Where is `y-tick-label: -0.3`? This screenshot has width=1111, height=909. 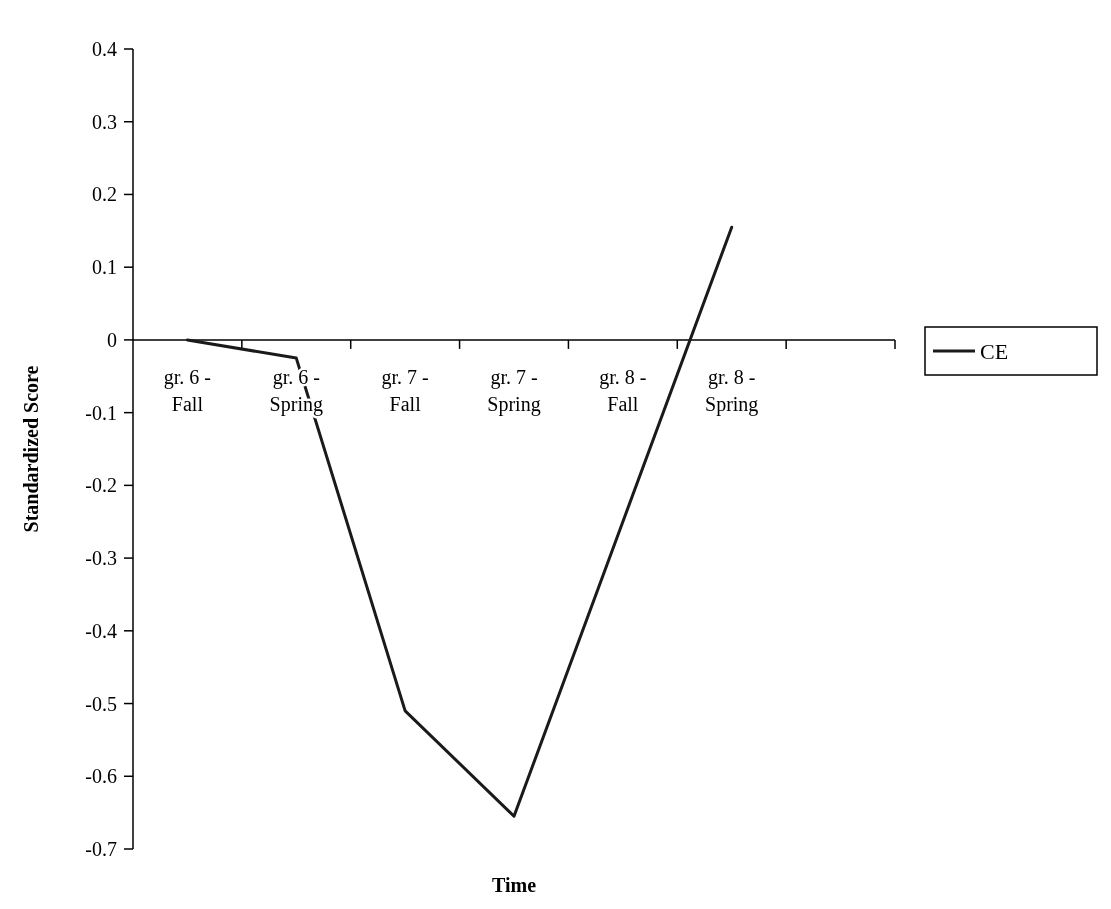
y-tick-label: -0.3 is located at coordinates (101, 558).